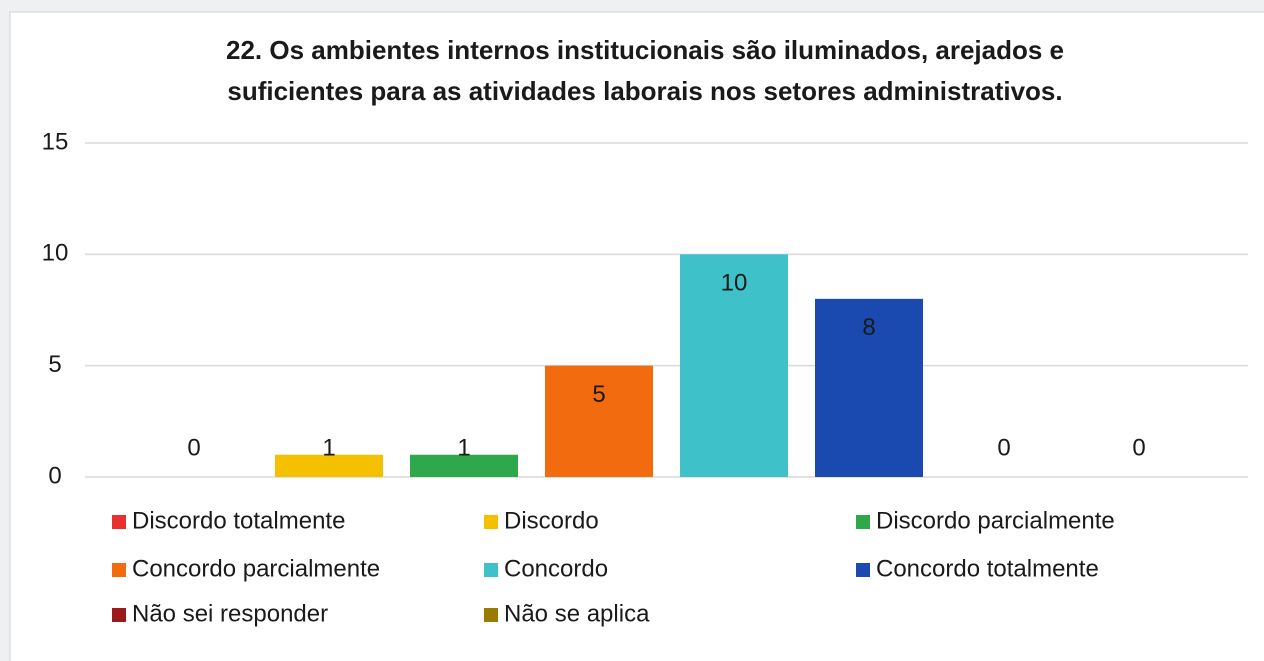 The height and width of the screenshot is (661, 1264). What do you see at coordinates (577, 613) in the screenshot?
I see `legend-label: Não se aplica` at bounding box center [577, 613].